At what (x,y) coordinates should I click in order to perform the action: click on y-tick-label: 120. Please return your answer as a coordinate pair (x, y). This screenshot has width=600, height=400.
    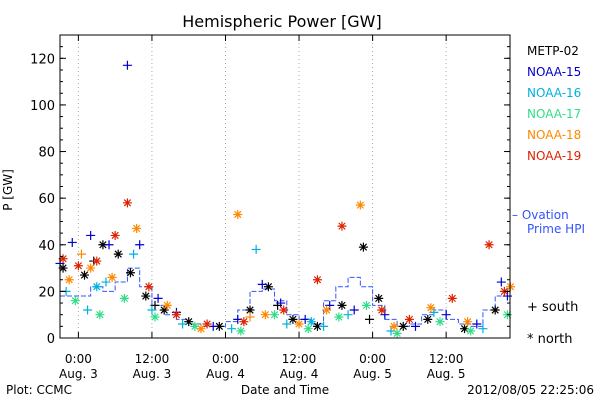
    Looking at the image, I should click on (42, 59).